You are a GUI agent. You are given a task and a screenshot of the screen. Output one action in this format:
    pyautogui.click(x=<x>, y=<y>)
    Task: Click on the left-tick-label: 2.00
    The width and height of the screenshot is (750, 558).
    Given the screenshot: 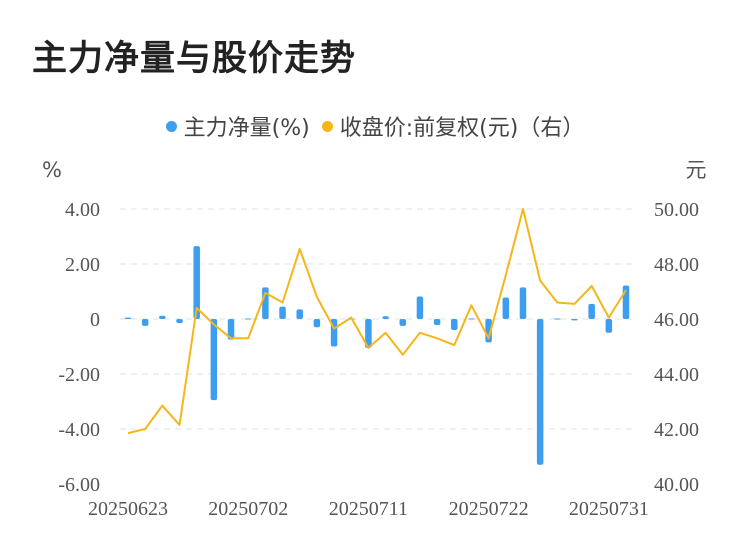 What is the action you would take?
    pyautogui.click(x=82, y=265)
    